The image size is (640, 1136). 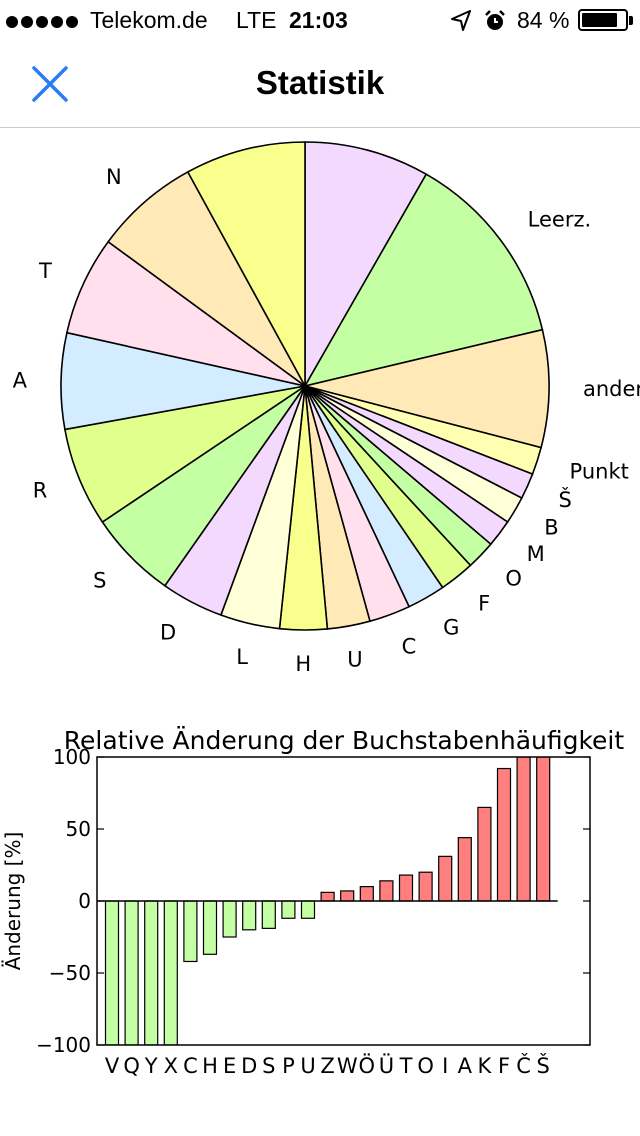 I want to click on y-tick-label: −100, so click(x=63, y=1045).